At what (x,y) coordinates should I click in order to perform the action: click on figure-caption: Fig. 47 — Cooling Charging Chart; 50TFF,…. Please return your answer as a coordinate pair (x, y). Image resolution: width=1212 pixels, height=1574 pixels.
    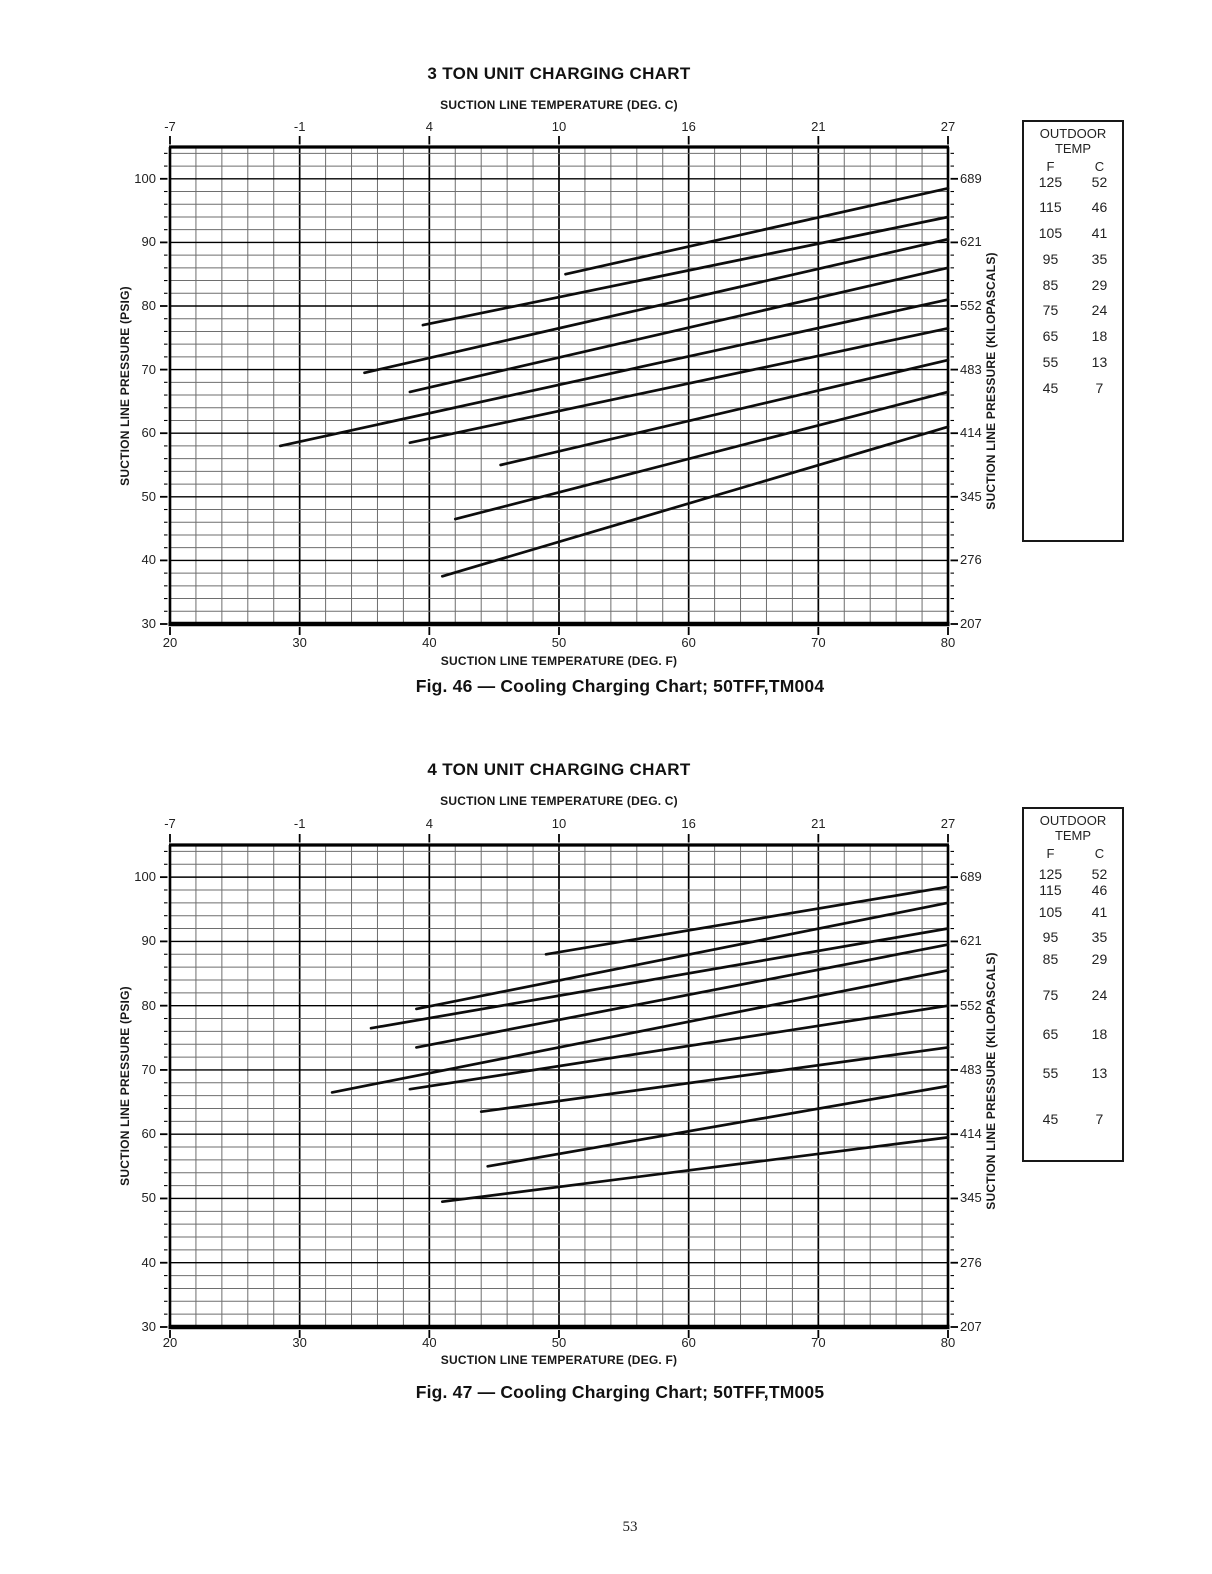
    Looking at the image, I should click on (620, 1392).